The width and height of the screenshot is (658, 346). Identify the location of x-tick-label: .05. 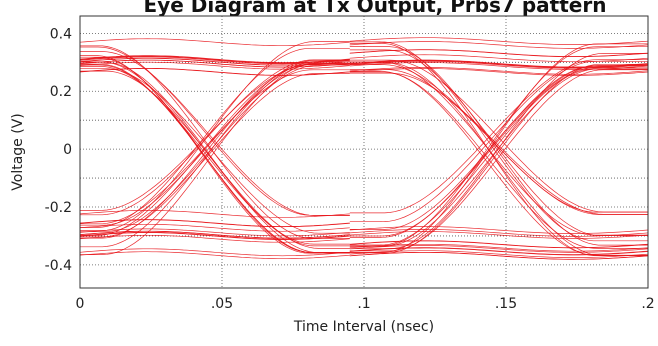
(222, 304).